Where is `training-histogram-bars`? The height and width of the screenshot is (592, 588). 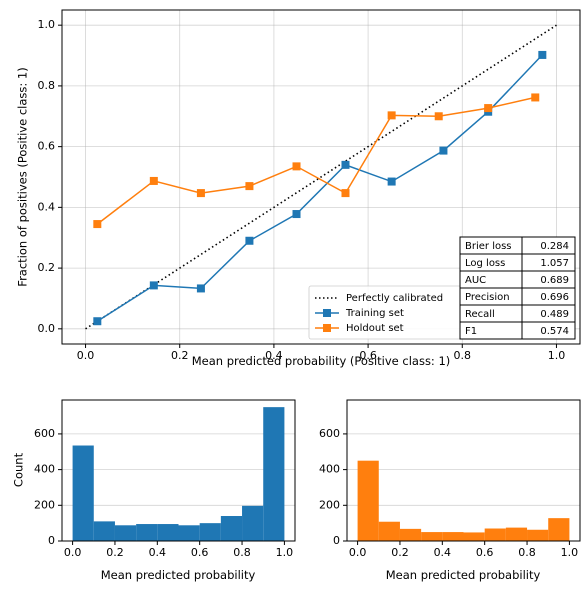
training-histogram-bars is located at coordinates (178, 474).